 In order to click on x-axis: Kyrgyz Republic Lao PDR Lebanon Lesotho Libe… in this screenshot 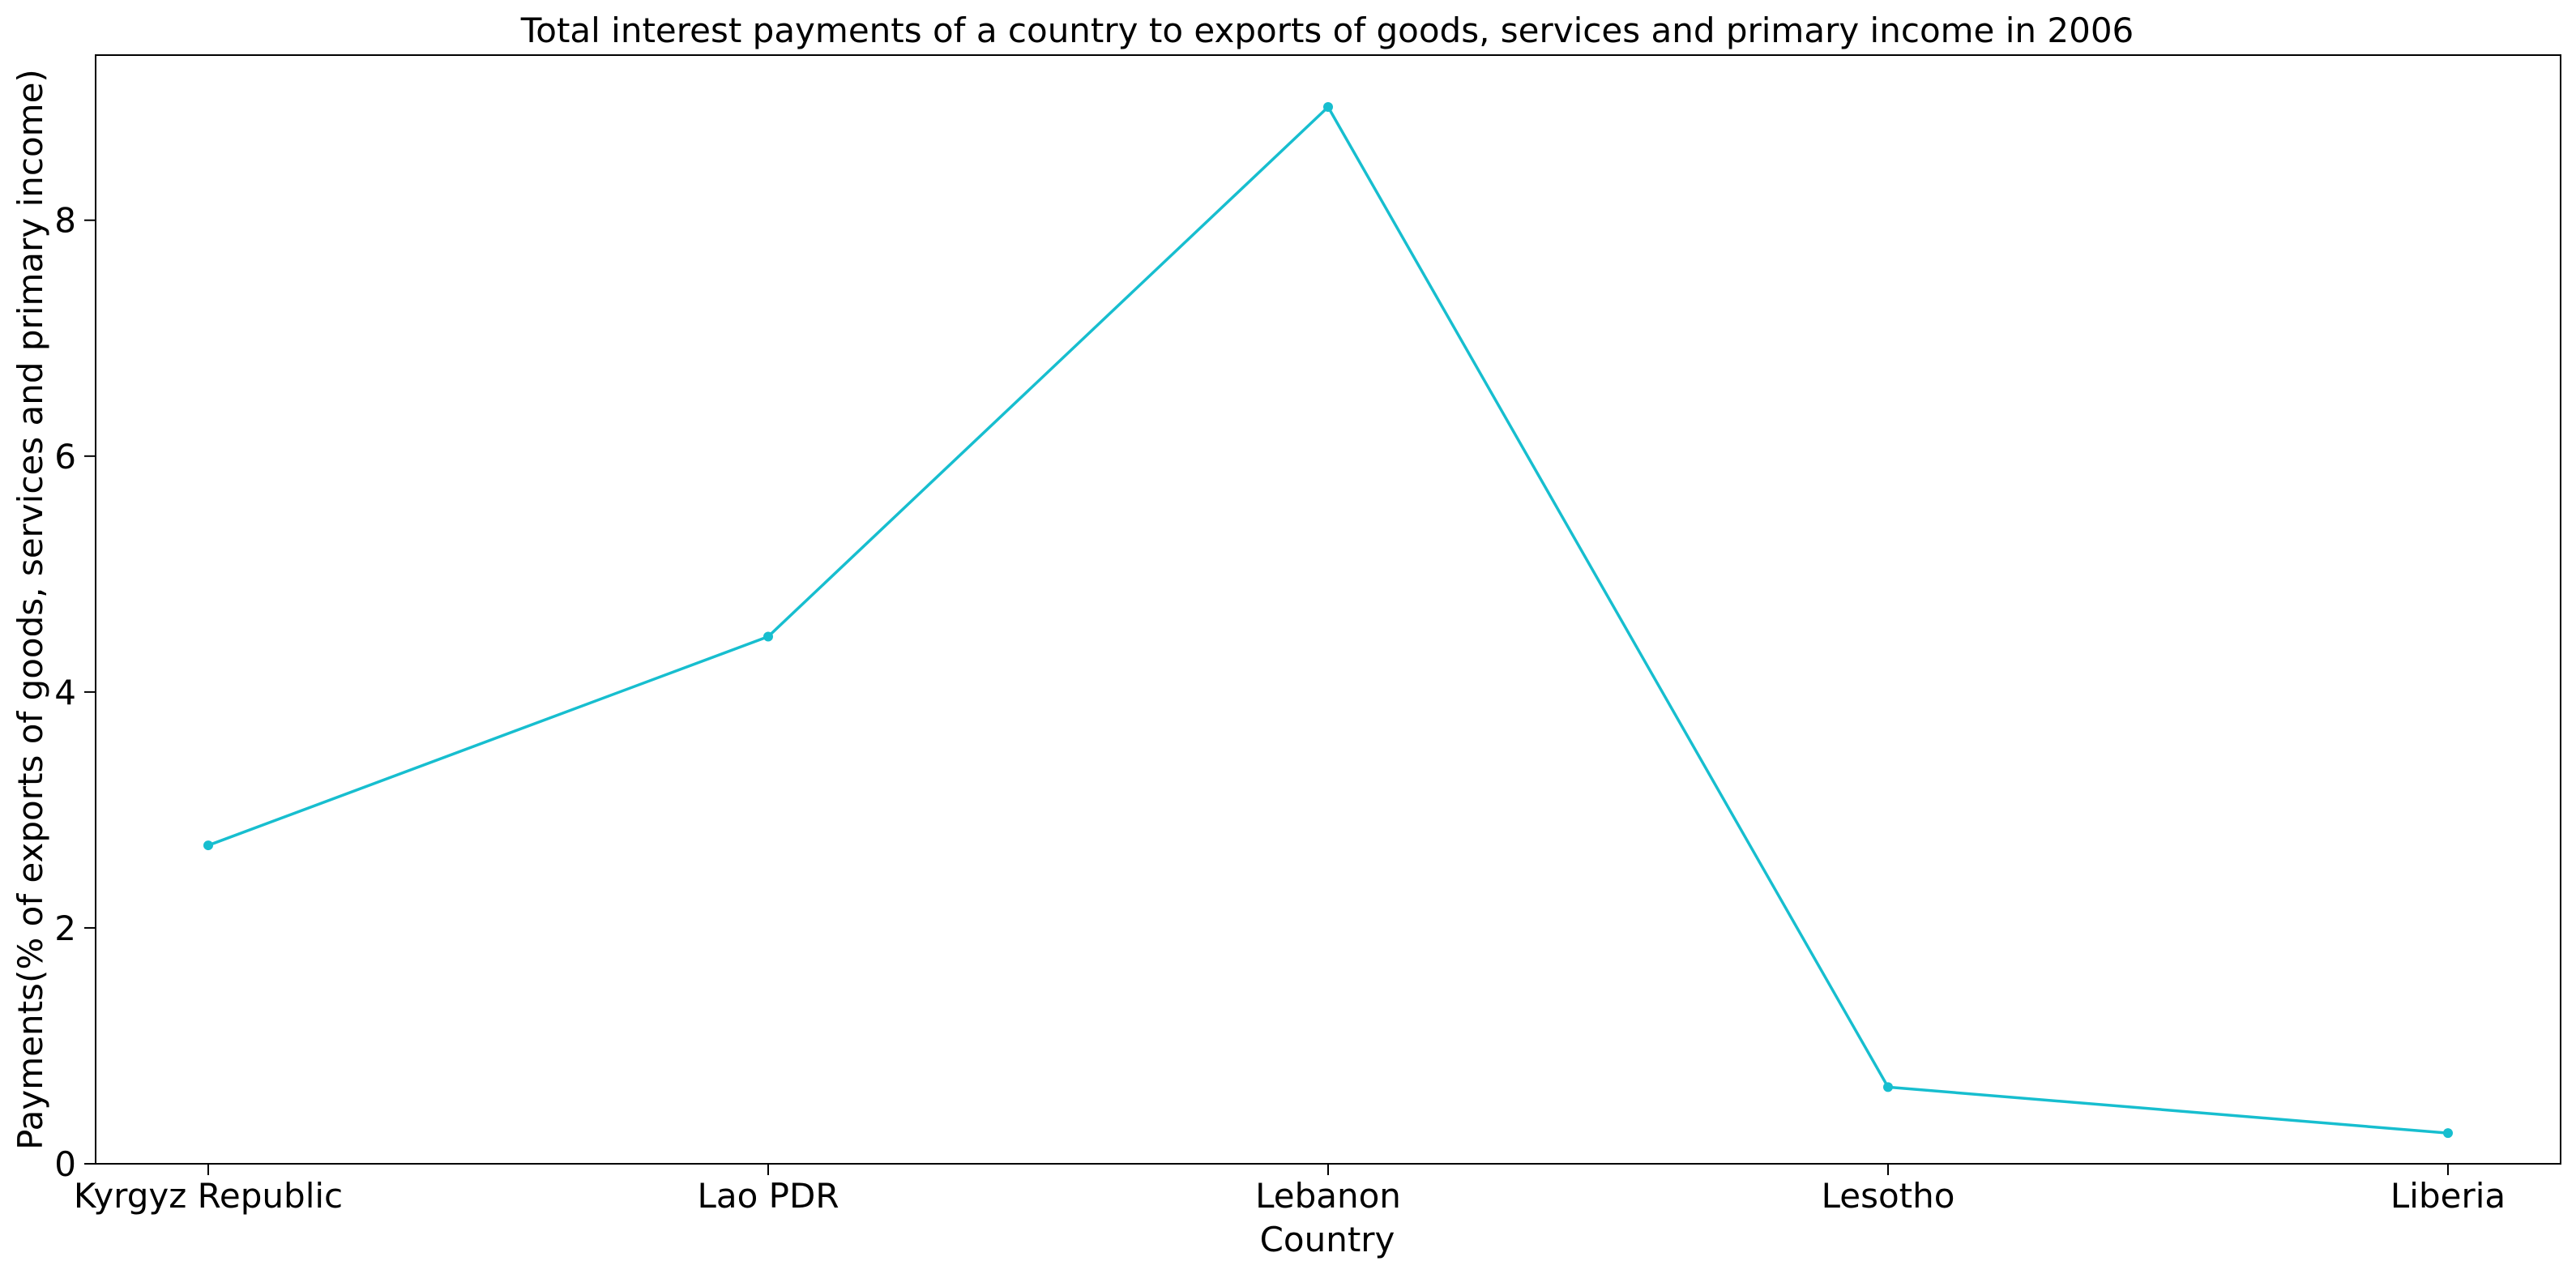, I will do `click(1290, 1190)`.